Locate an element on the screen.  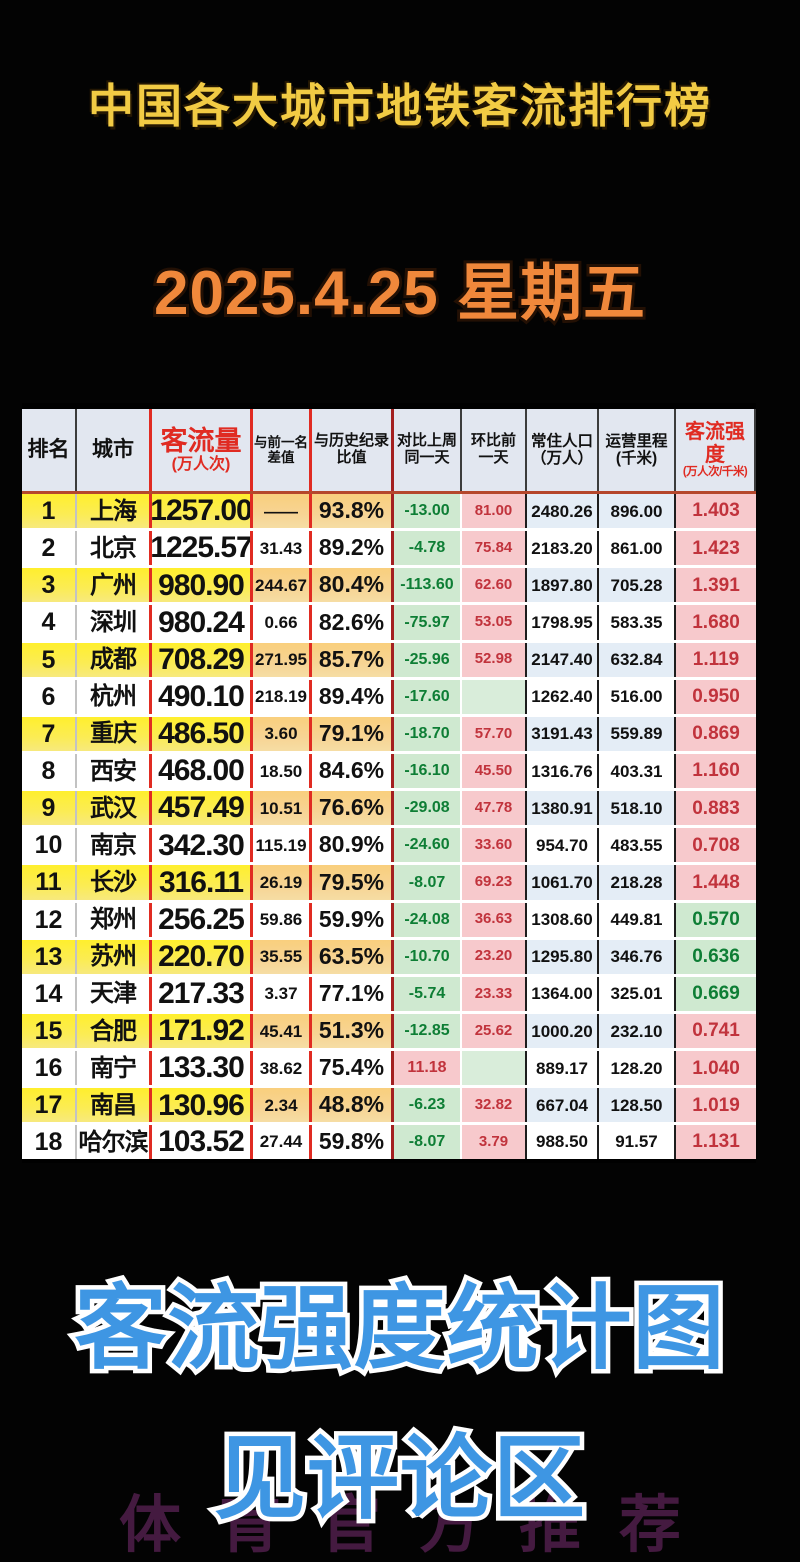
day-over-day-cell: 33.60 is located at coordinates (494, 845).